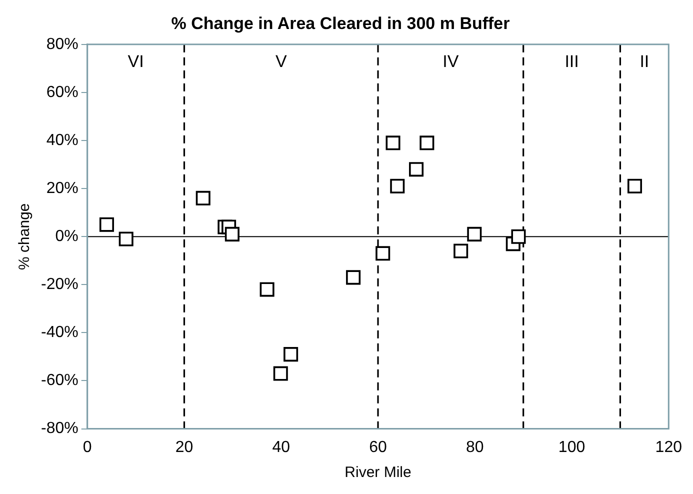 The height and width of the screenshot is (494, 693). Describe the element at coordinates (62, 140) in the screenshot. I see `y-tick-label: 40%` at that location.